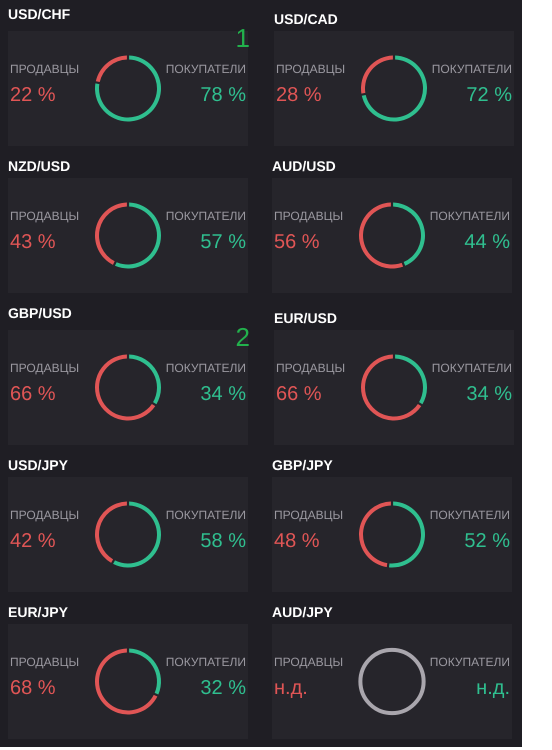 This screenshot has width=552, height=750. What do you see at coordinates (303, 612) in the screenshot?
I see `text: AUD/JPY` at bounding box center [303, 612].